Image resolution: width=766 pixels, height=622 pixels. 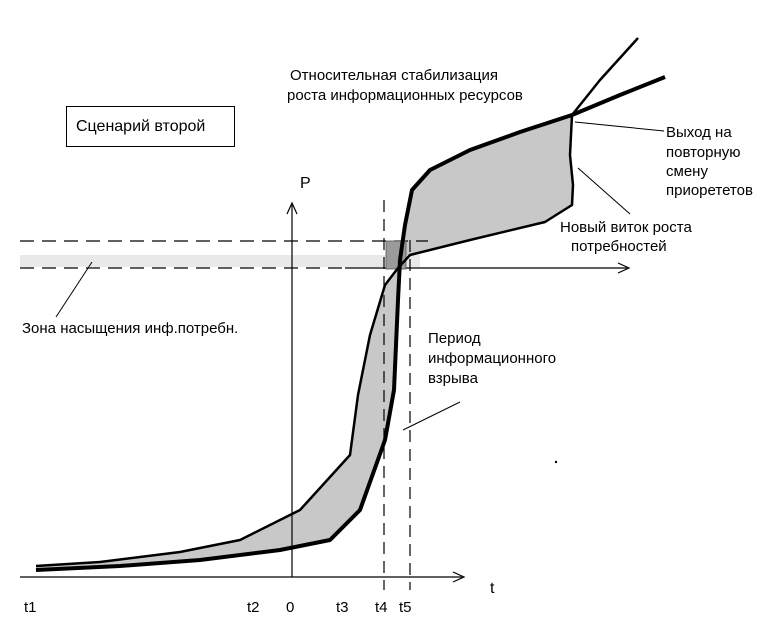 I want to click on saturation-zone-label: Зона насыщения инф.потребн., so click(x=130, y=328).